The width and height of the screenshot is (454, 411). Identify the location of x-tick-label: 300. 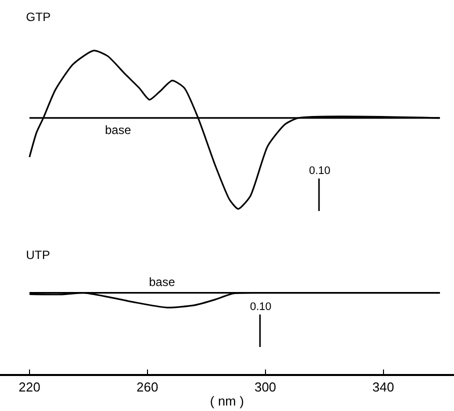
(265, 386).